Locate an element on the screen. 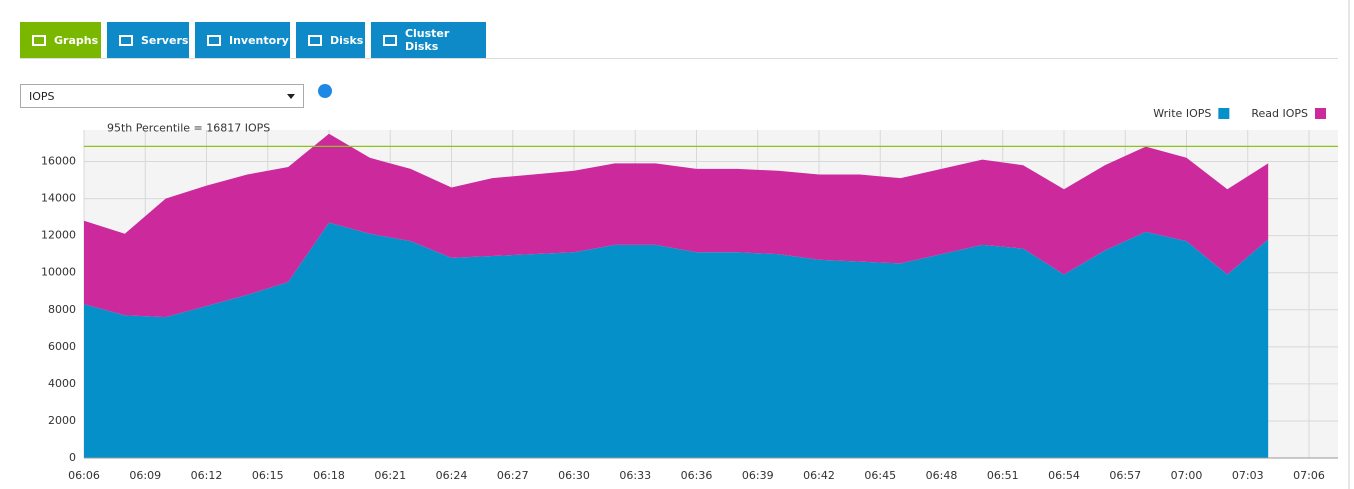 Image resolution: width=1354 pixels, height=489 pixels. tab-label: Disks is located at coordinates (347, 40).